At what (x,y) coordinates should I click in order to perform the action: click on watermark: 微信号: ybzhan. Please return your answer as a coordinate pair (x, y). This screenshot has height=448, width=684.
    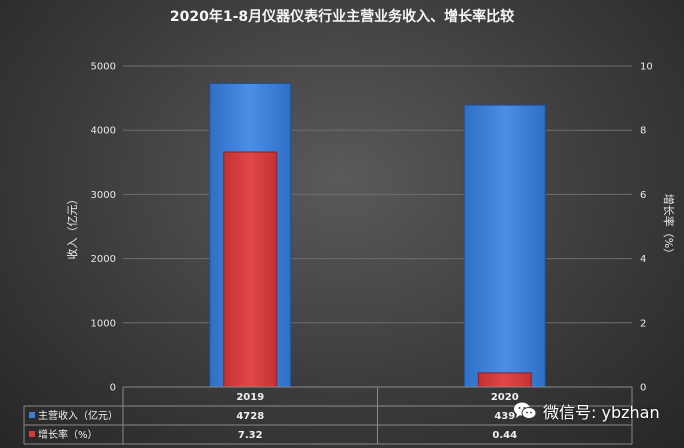
    Looking at the image, I should click on (586, 411).